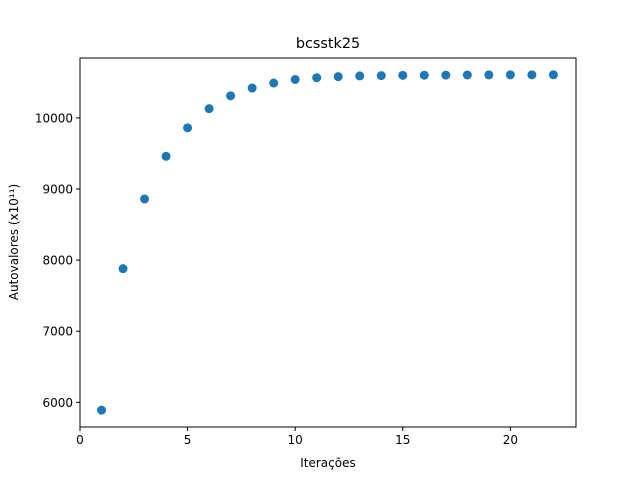 The image size is (640, 480). What do you see at coordinates (57, 189) in the screenshot?
I see `y-tick-label: 9000` at bounding box center [57, 189].